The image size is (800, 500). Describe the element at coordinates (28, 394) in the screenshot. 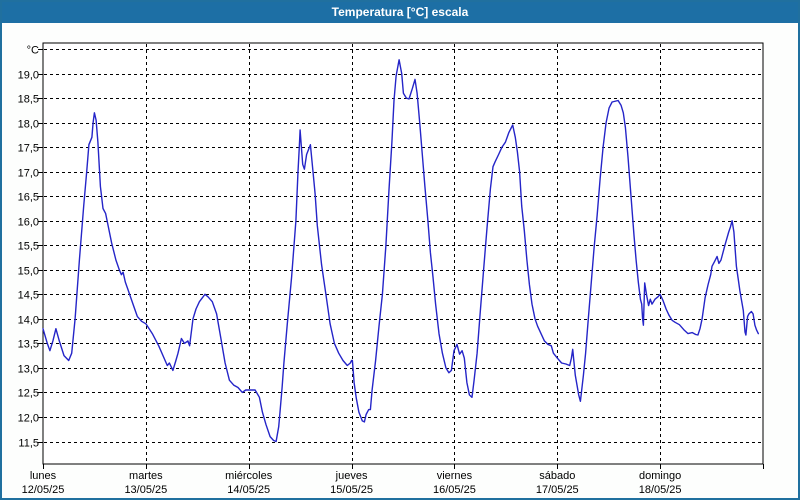

I see `y-tick-label: 12,5` at that location.